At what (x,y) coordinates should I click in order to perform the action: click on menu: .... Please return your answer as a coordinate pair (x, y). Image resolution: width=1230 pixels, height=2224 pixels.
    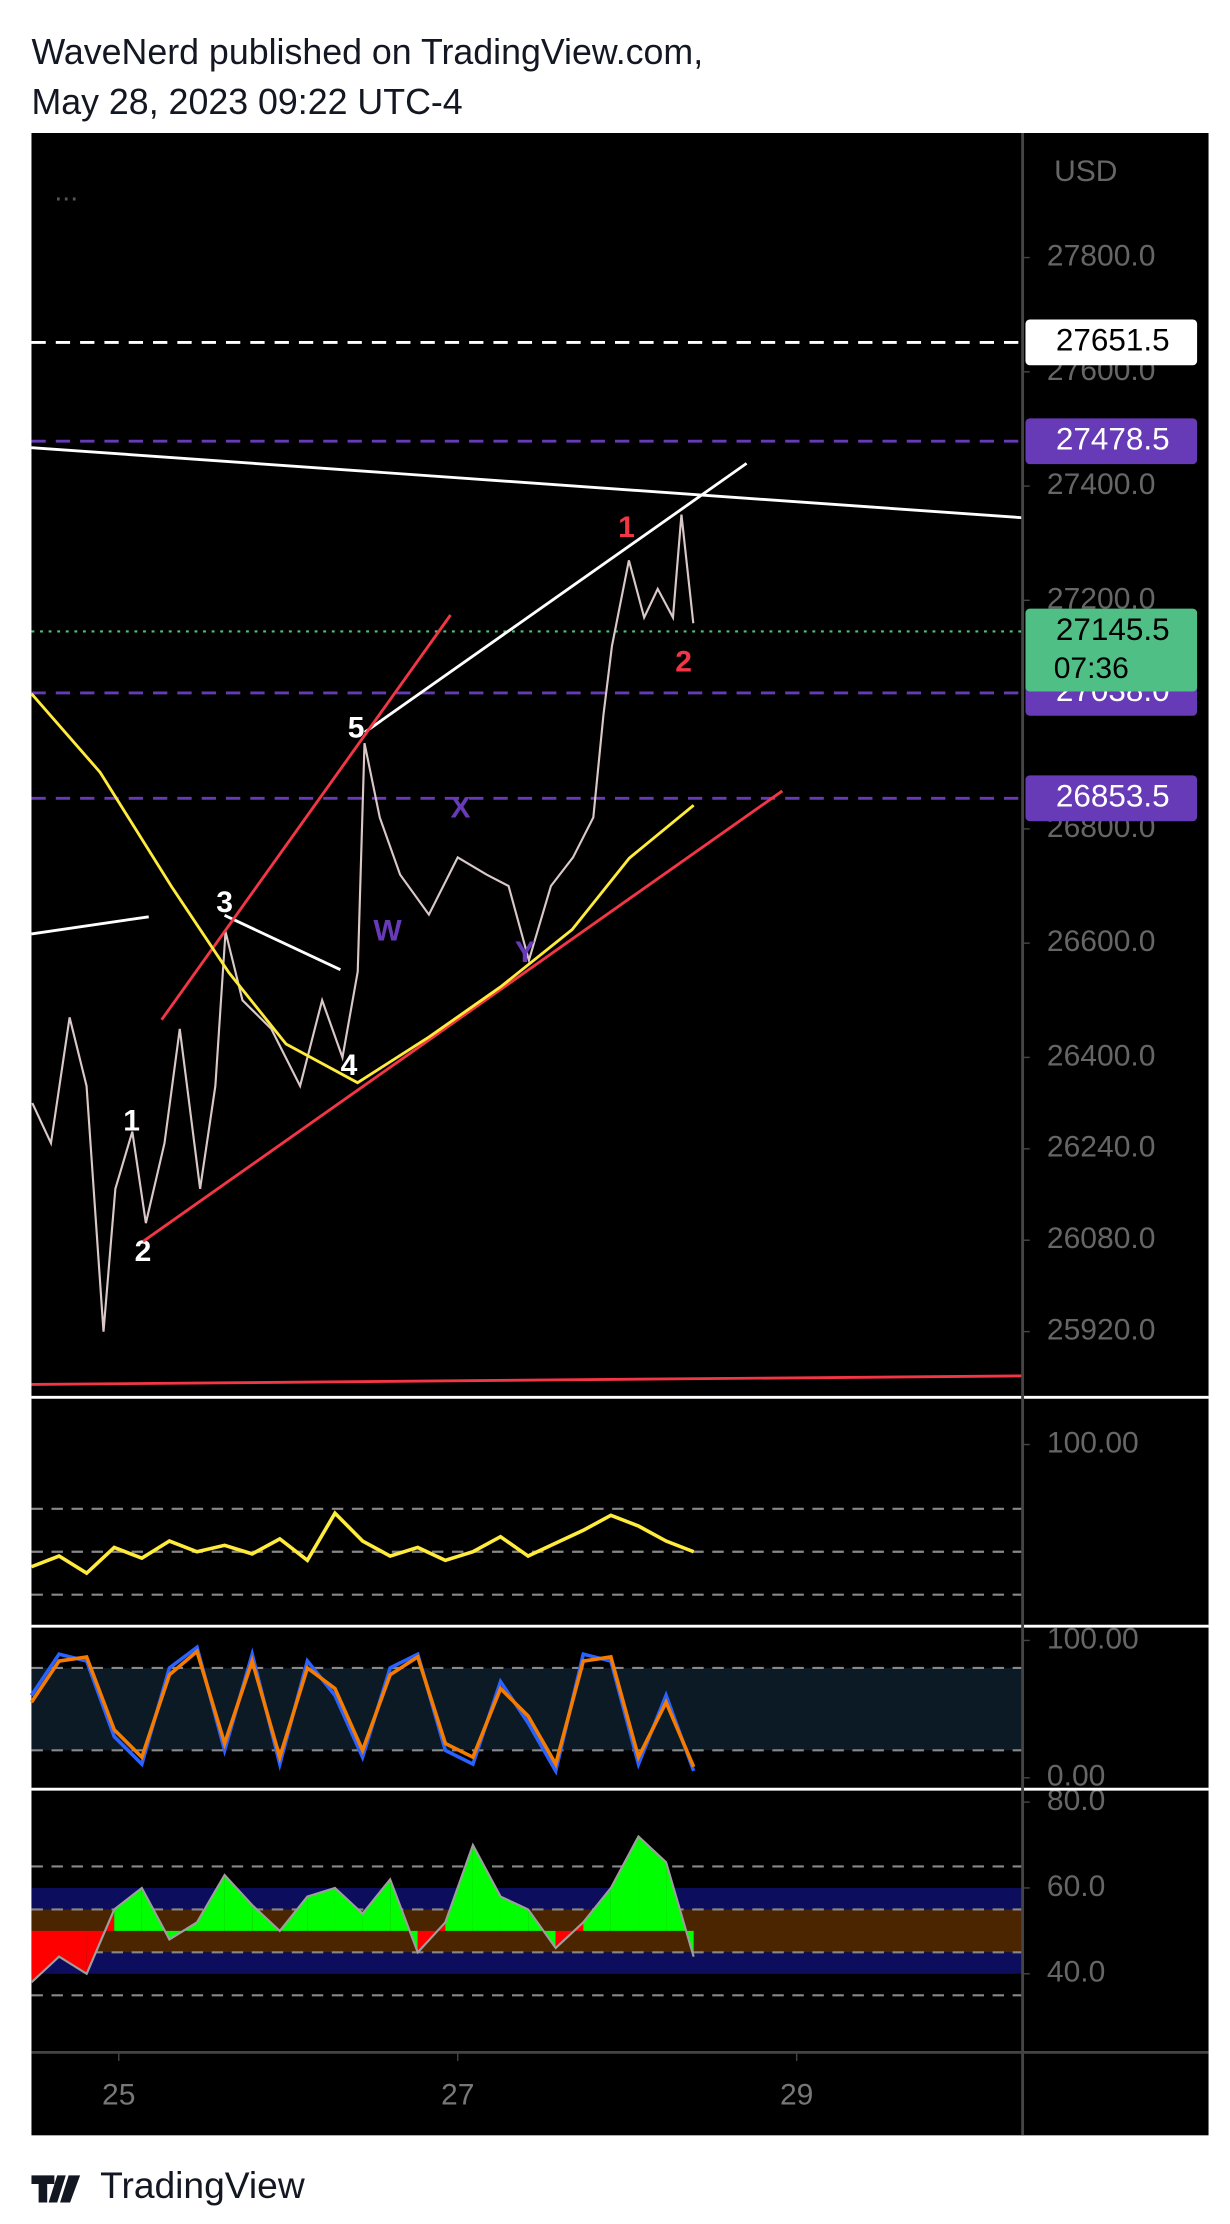
    Looking at the image, I should click on (66, 192).